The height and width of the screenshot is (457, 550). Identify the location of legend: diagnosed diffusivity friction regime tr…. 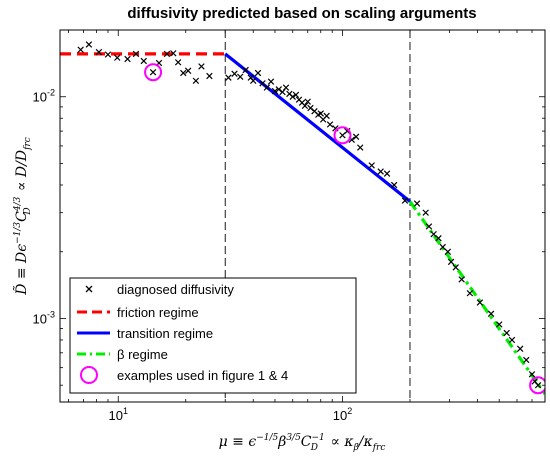
(213, 335).